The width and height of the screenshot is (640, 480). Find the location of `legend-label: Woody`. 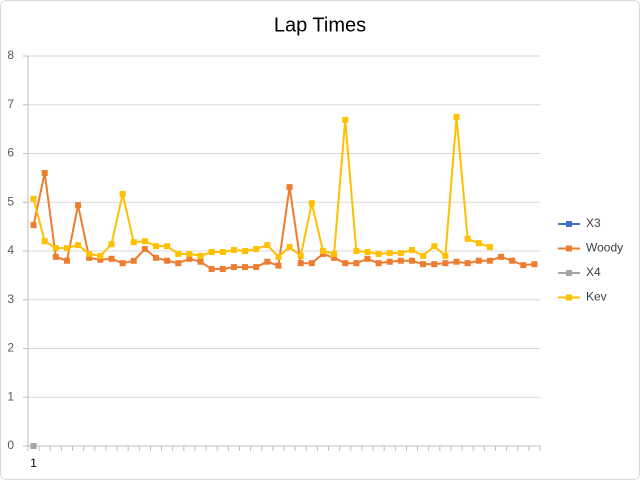

legend-label: Woody is located at coordinates (604, 248).